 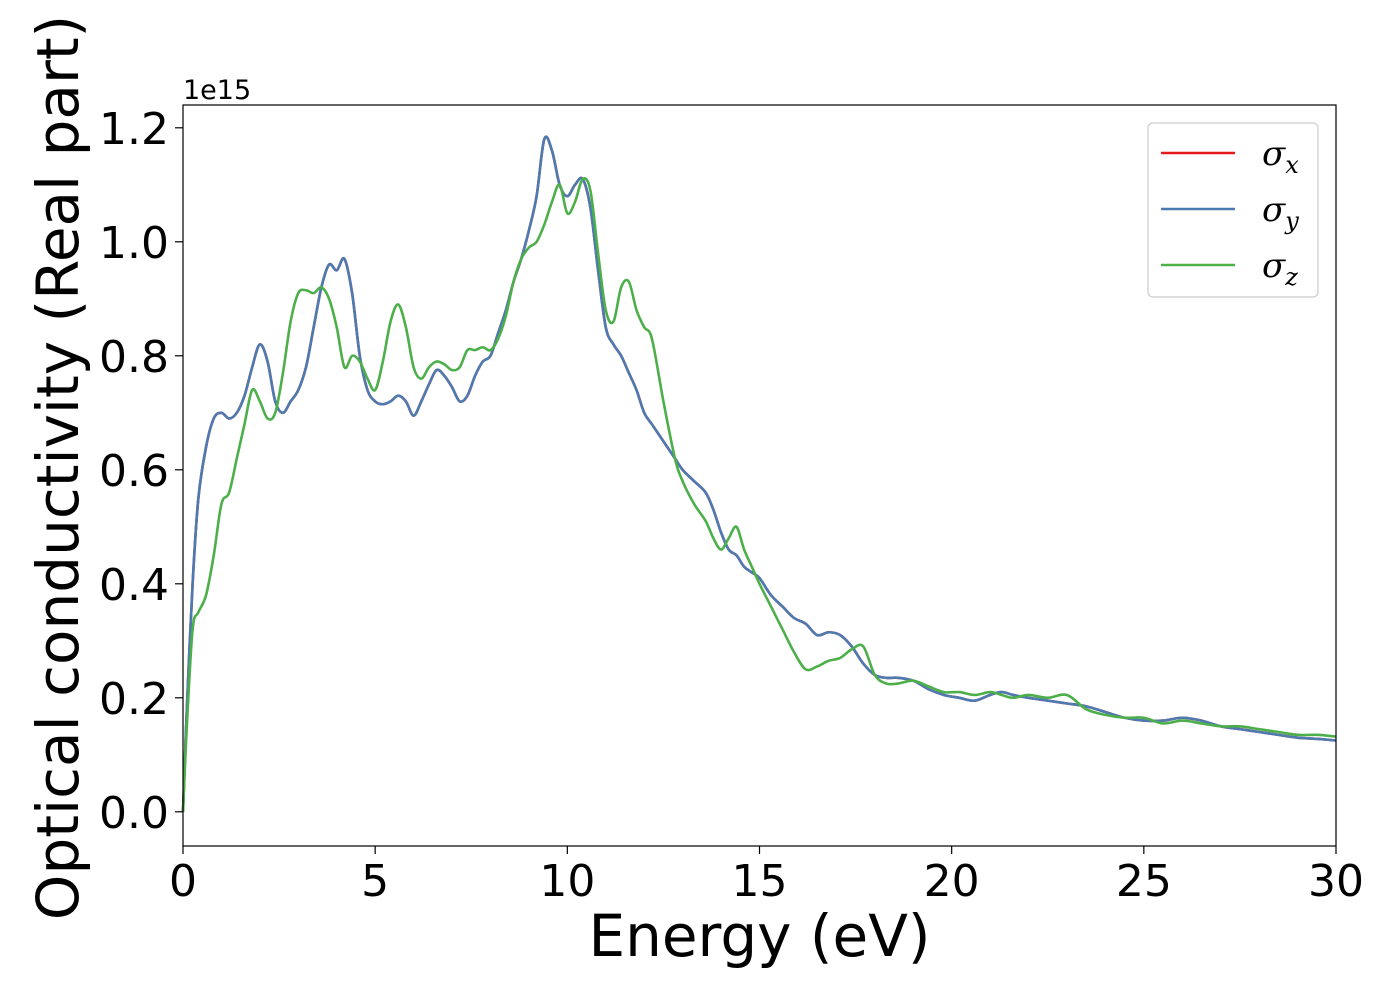 I want to click on x-tick-label: 5, so click(x=375, y=881).